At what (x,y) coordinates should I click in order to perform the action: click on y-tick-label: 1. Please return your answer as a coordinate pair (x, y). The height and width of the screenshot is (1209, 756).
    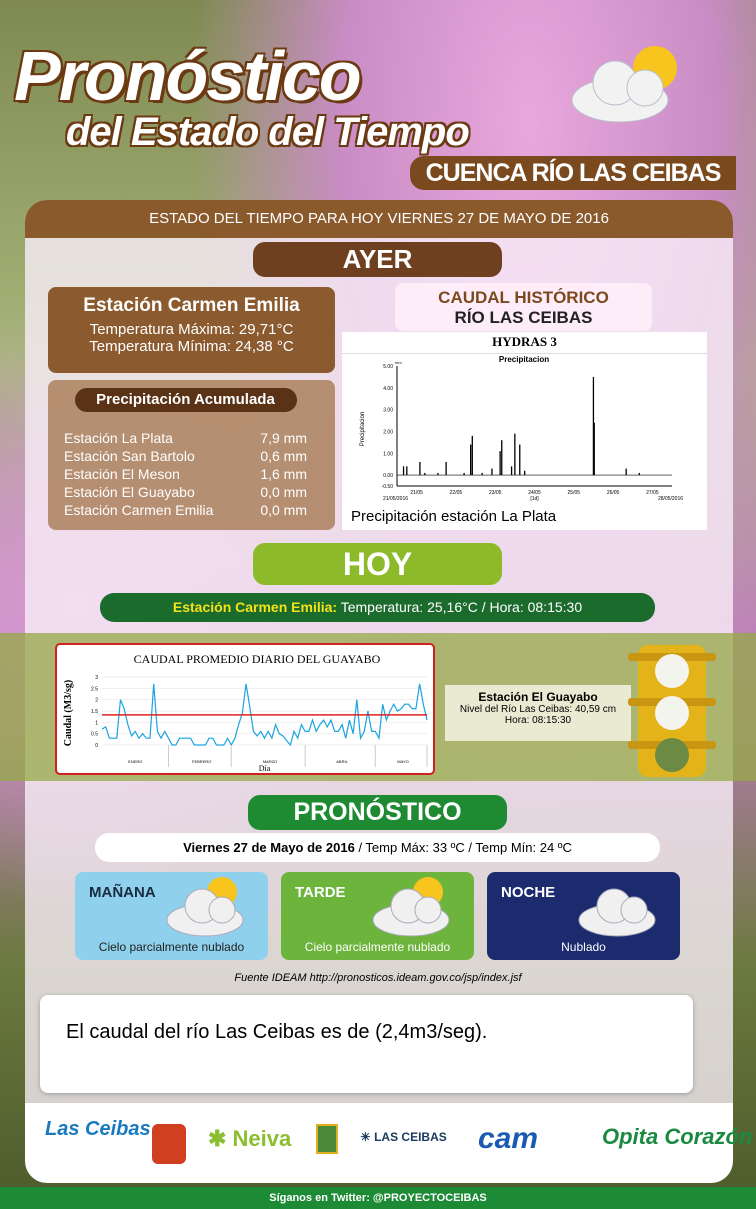
    Looking at the image, I should click on (96, 723).